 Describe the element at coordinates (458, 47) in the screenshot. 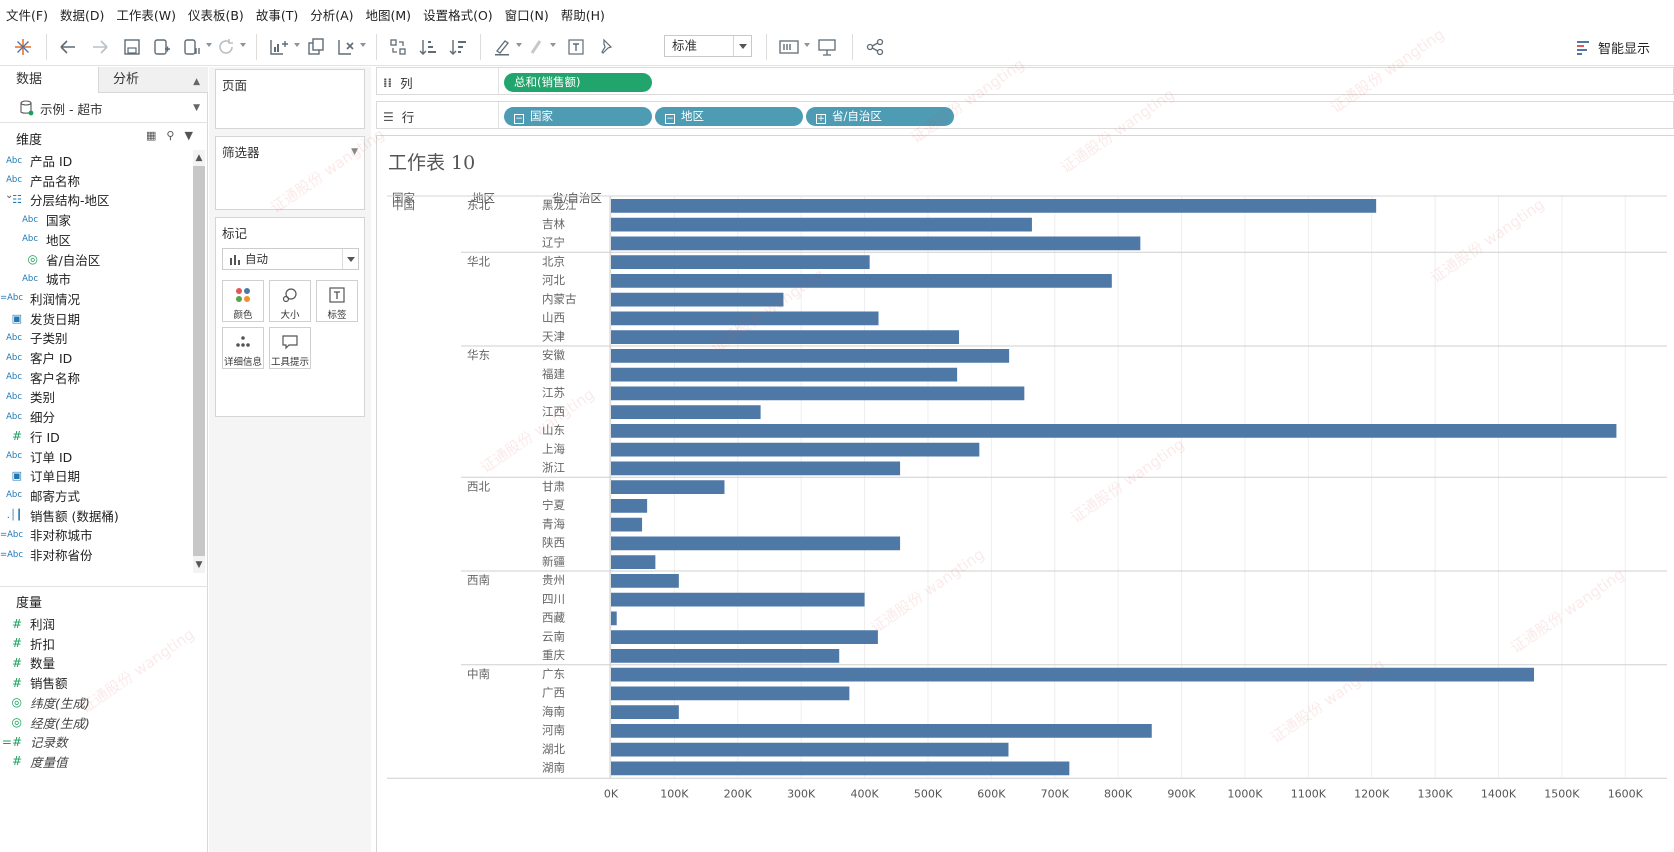

I see `sort-descending-icon` at that location.